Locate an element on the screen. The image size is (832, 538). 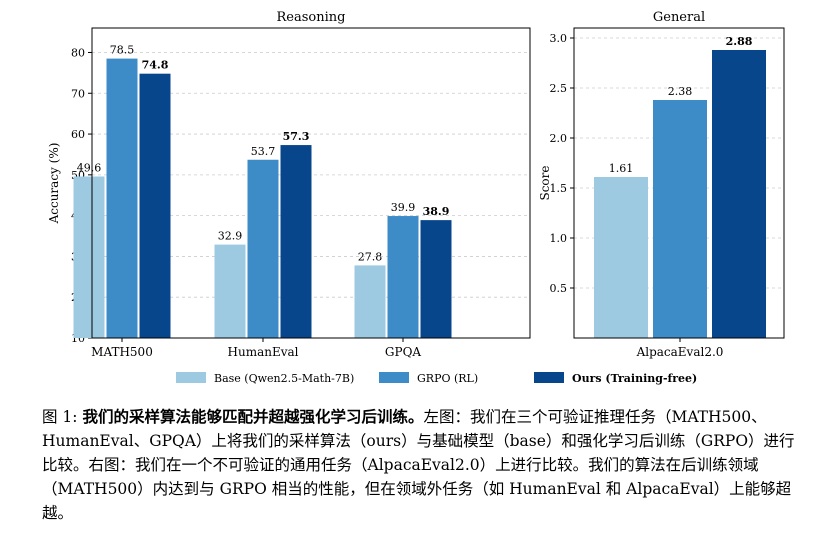
data-label: 53.7 is located at coordinates (263, 151).